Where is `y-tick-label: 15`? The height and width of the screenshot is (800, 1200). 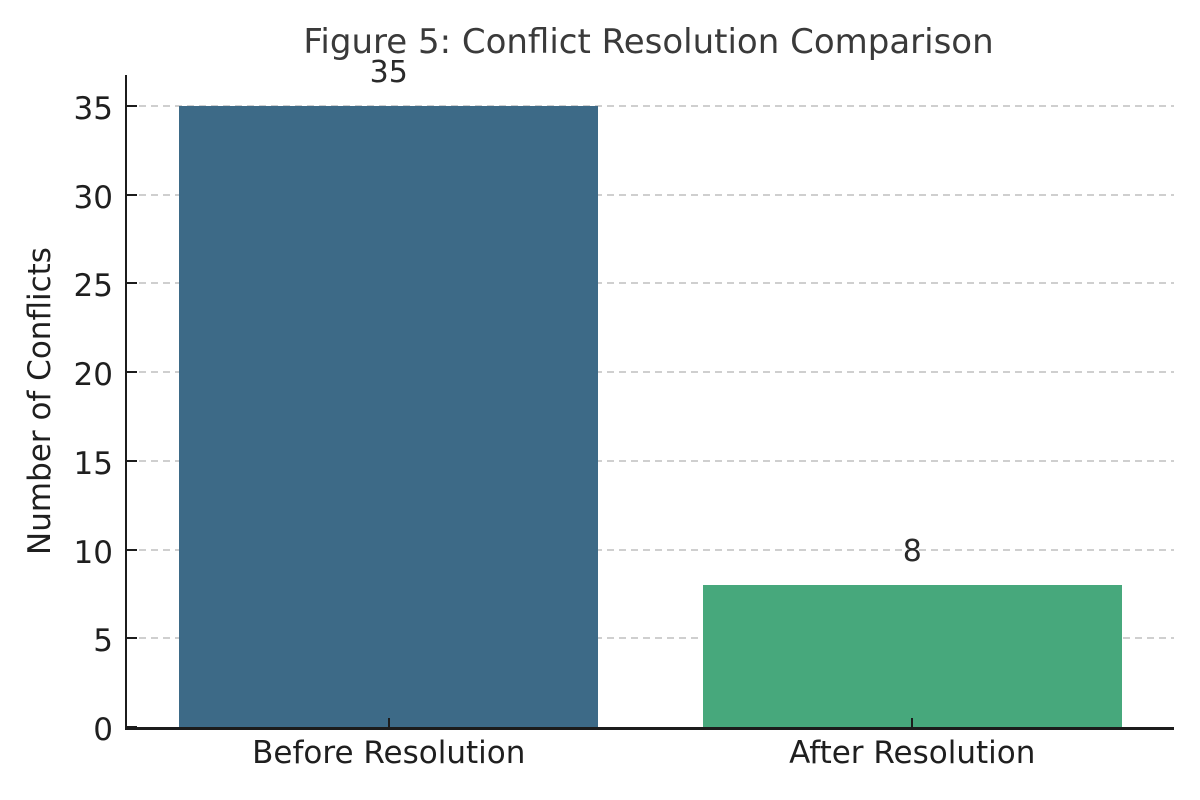
y-tick-label: 15 is located at coordinates (93, 463).